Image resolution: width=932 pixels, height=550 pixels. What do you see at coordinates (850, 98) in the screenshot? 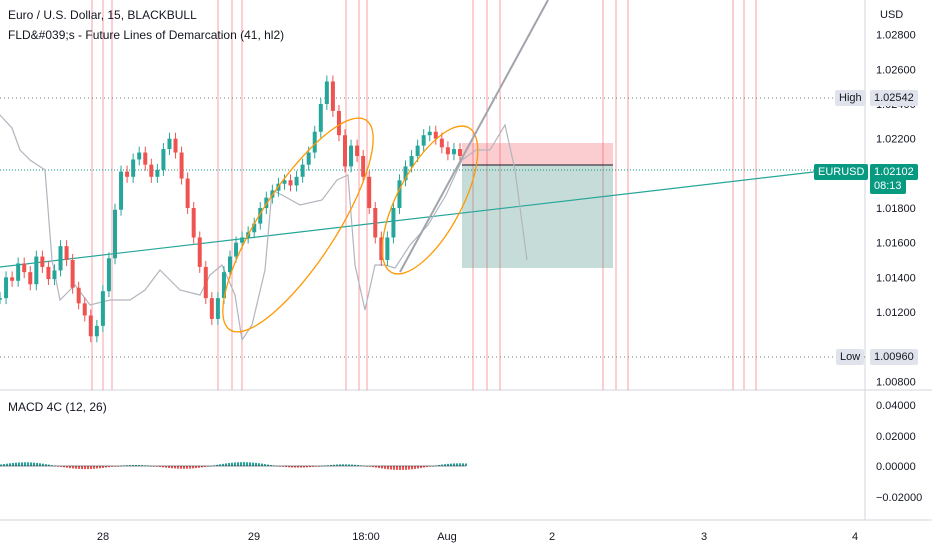
I see `high-label: High` at bounding box center [850, 98].